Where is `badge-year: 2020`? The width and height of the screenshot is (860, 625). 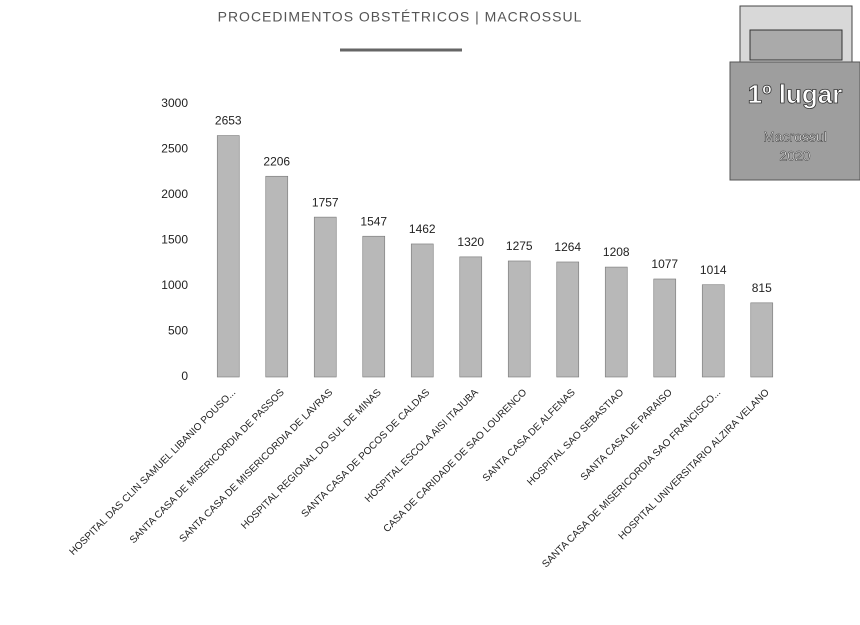 badge-year: 2020 is located at coordinates (794, 156).